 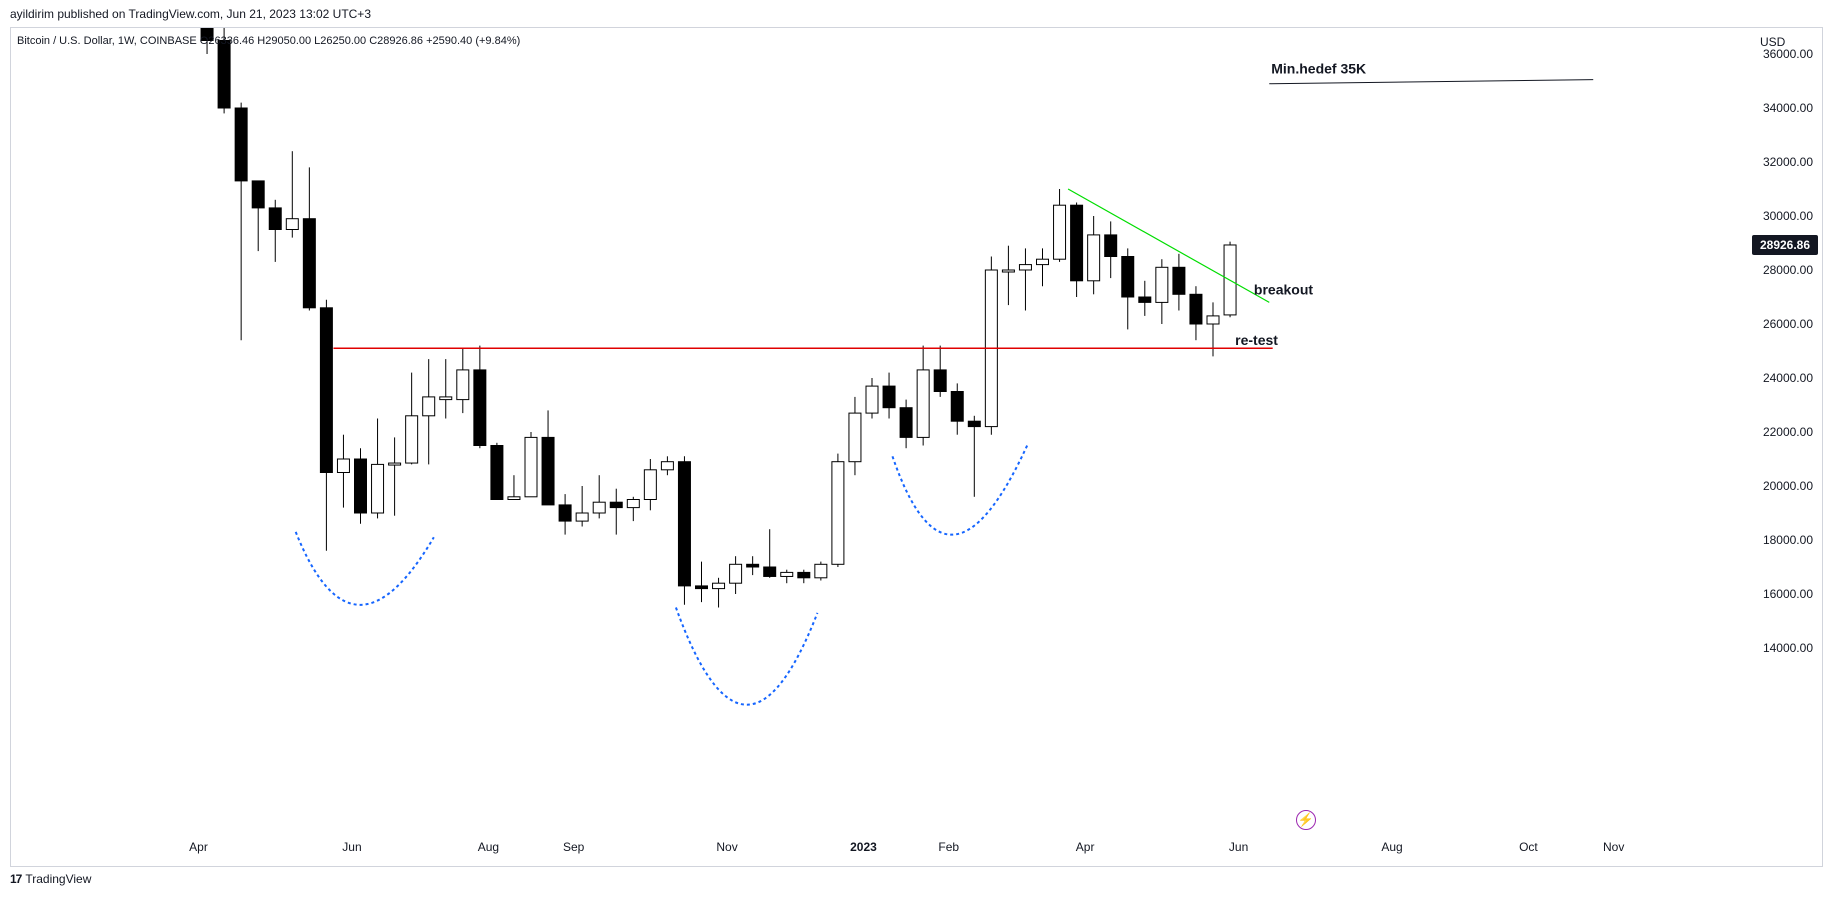 I want to click on x-tick-label: Oct, so click(x=1528, y=847).